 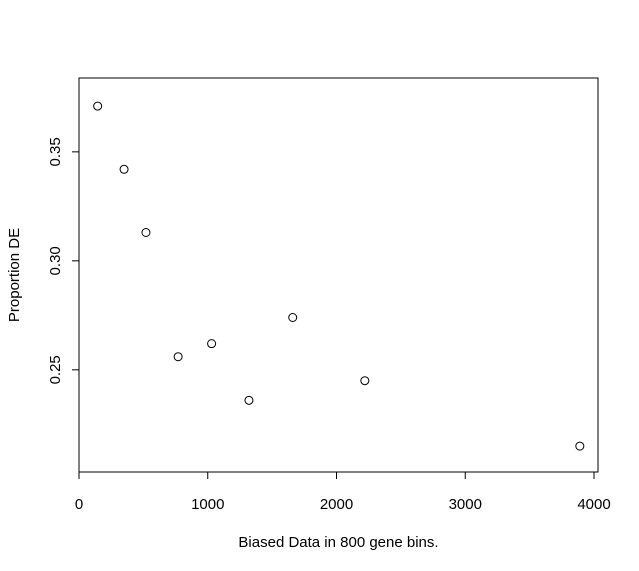 What do you see at coordinates (55, 151) in the screenshot?
I see `y-tick-label: 0.35` at bounding box center [55, 151].